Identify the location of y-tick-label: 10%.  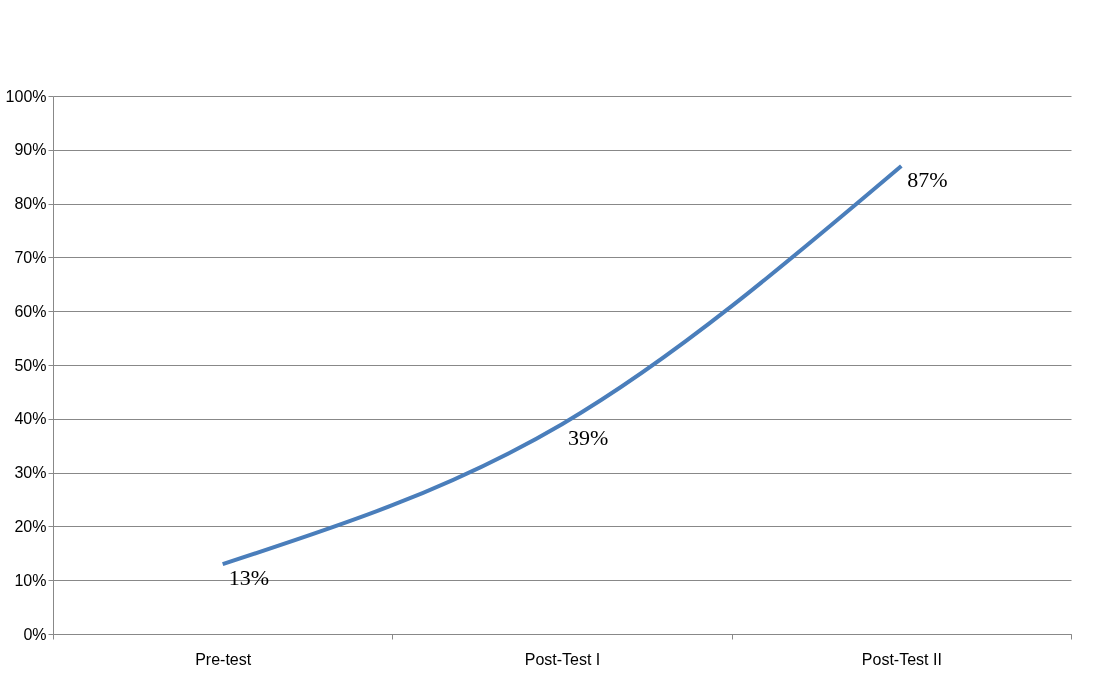
(30, 580).